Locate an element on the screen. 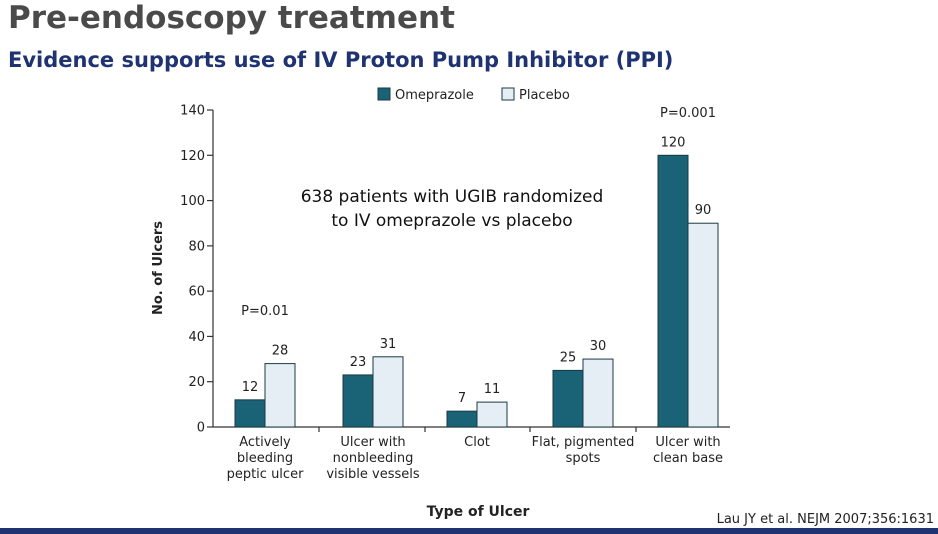 This screenshot has width=938, height=534. p-value-annotation: P=0.01 is located at coordinates (265, 311).